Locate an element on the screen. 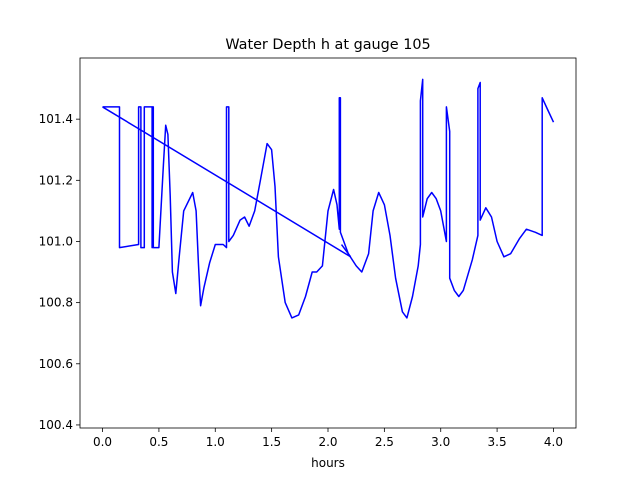 This screenshot has width=640, height=480. x-tick-label: 4.0 is located at coordinates (553, 442).